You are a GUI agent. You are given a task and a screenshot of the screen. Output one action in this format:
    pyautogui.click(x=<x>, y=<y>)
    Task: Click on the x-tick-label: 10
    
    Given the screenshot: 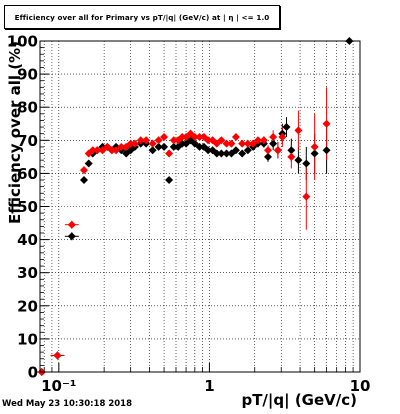 What is the action you would take?
    pyautogui.click(x=360, y=386)
    